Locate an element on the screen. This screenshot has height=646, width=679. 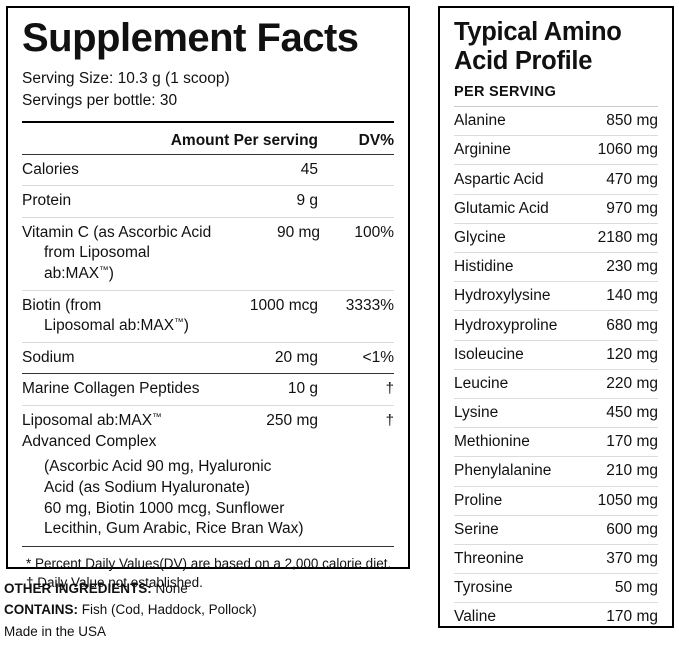
nutrient-amount: 10 g is located at coordinates (302, 389).